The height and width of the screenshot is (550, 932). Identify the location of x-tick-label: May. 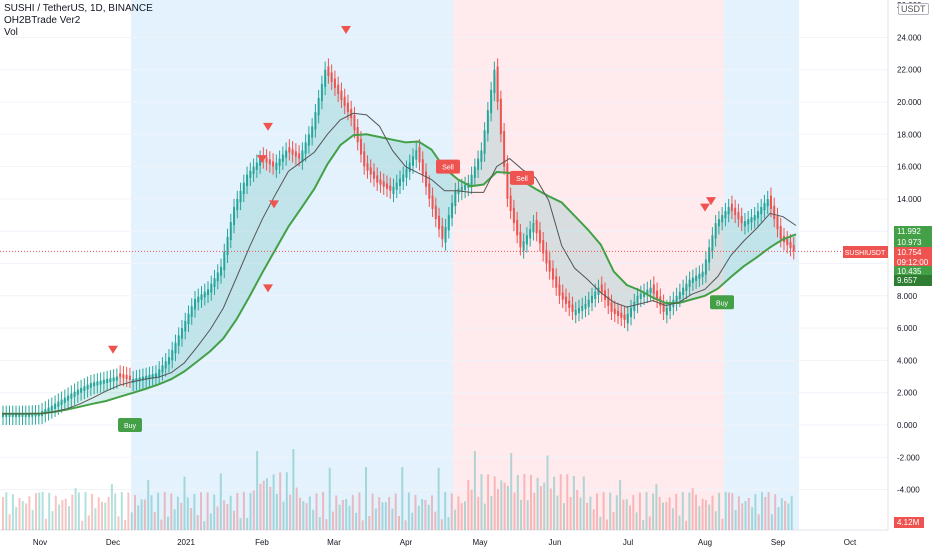
(479, 542).